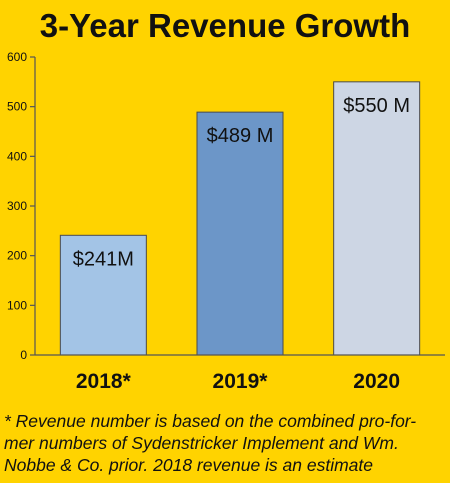  Describe the element at coordinates (17, 206) in the screenshot. I see `y-tick-label: 300` at that location.